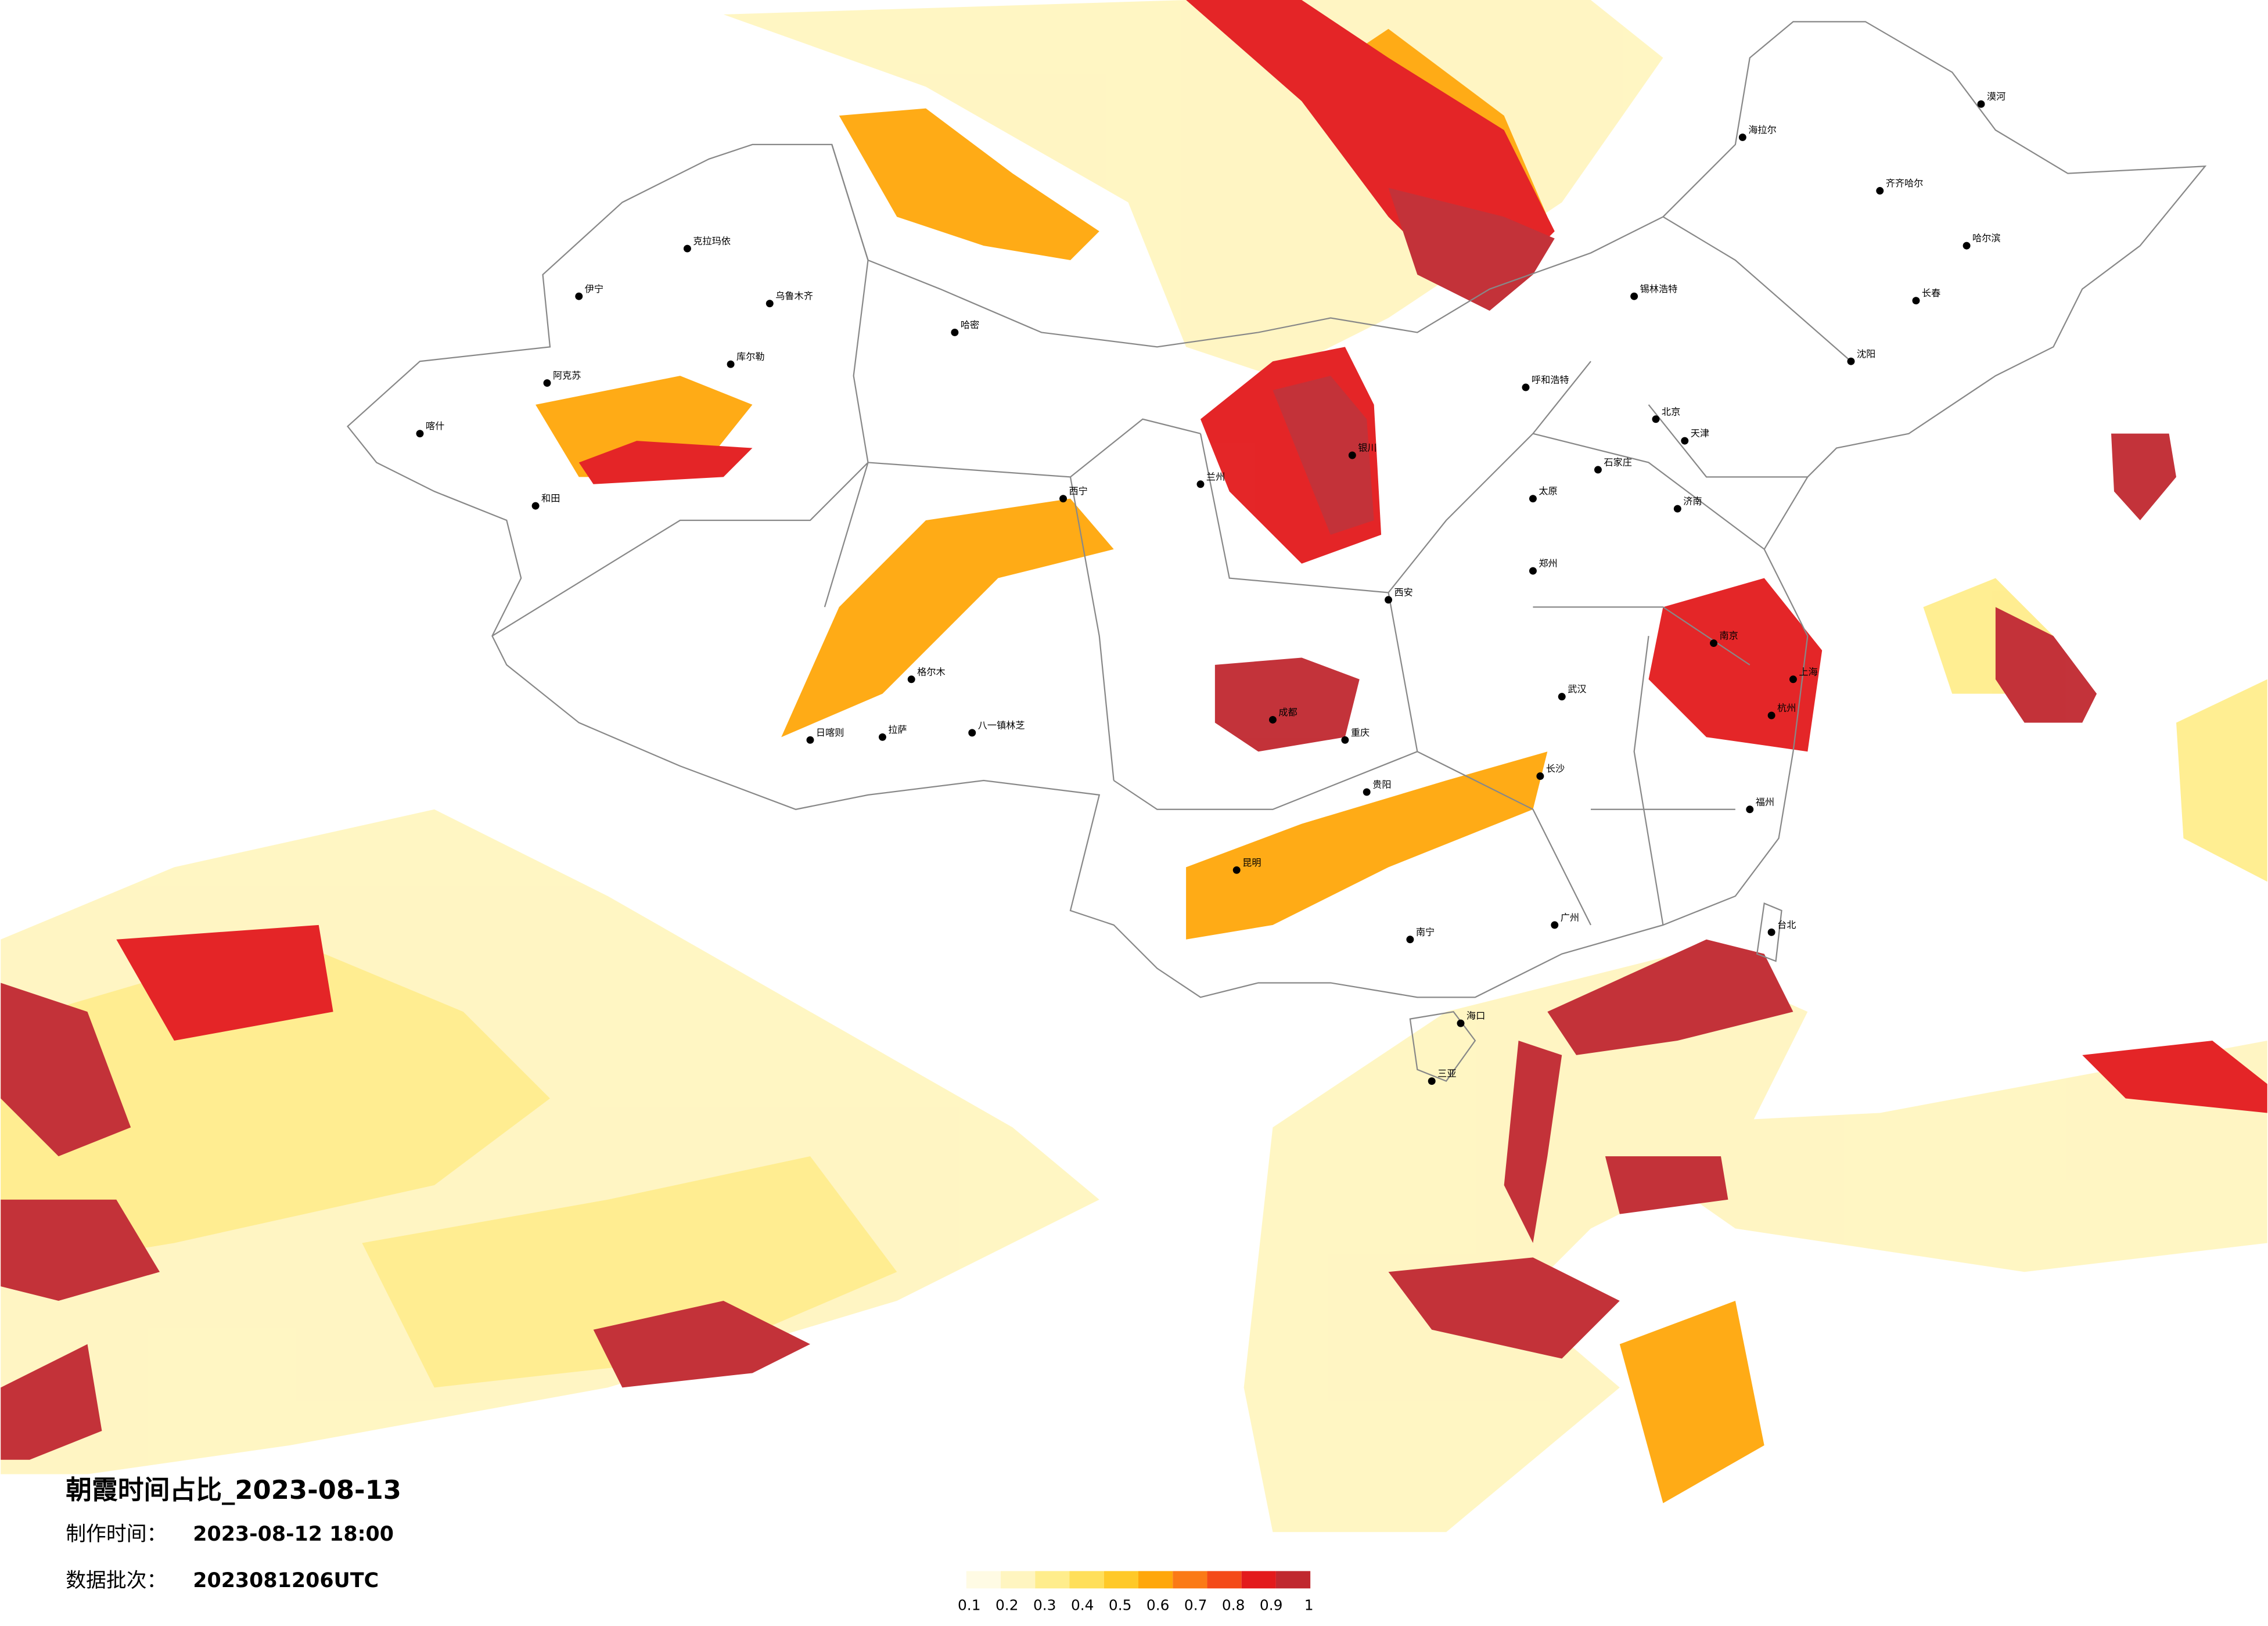 The image size is (2268, 1626). Describe the element at coordinates (1120, 1606) in the screenshot. I see `legend-tick-label: 0.5` at that location.